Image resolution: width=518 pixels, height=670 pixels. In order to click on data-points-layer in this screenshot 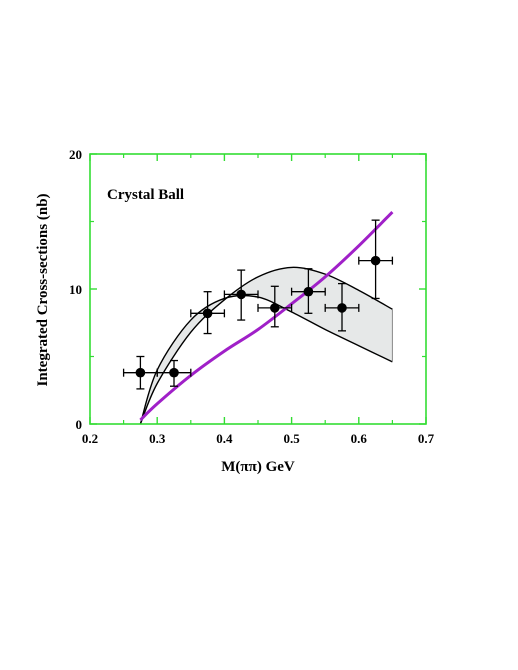, I will do `click(258, 304)`.